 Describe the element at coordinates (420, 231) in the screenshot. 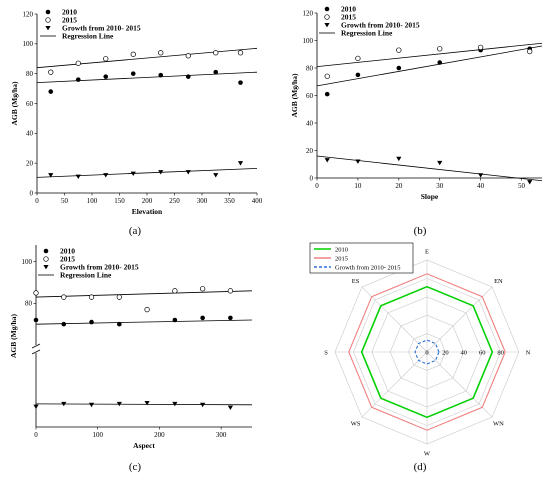

I see `panel-label-b: (b)` at that location.